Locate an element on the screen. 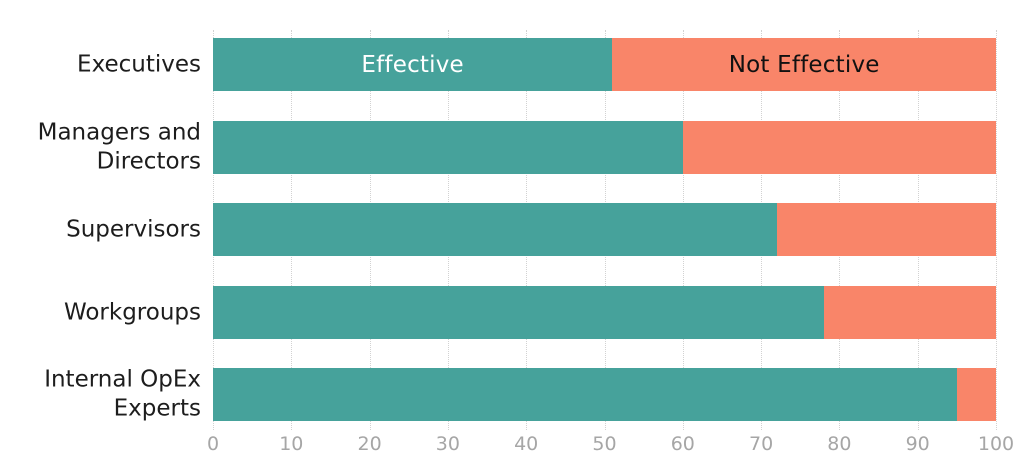  series-label-not-effective: Not Effective is located at coordinates (804, 64).